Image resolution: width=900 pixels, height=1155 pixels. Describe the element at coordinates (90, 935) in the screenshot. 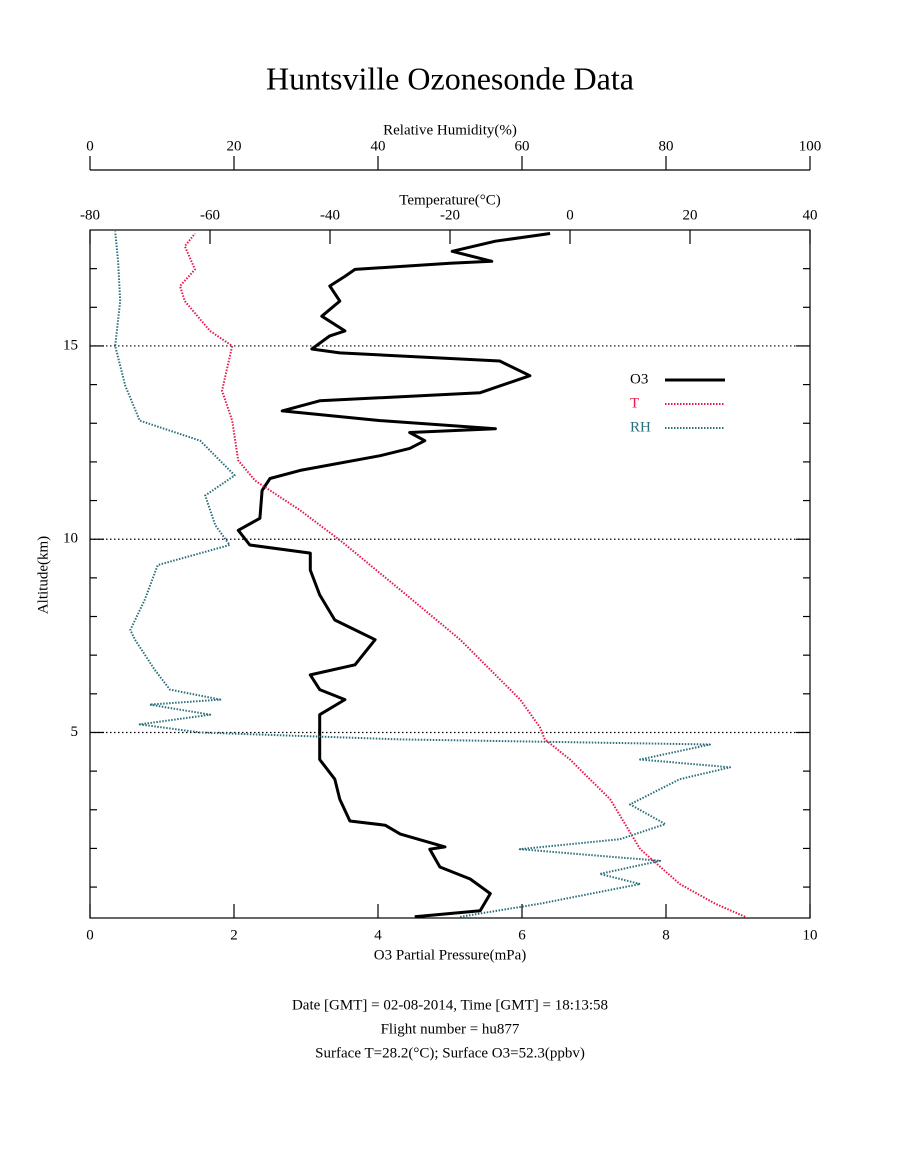

I see `x-tick-label: 0` at that location.